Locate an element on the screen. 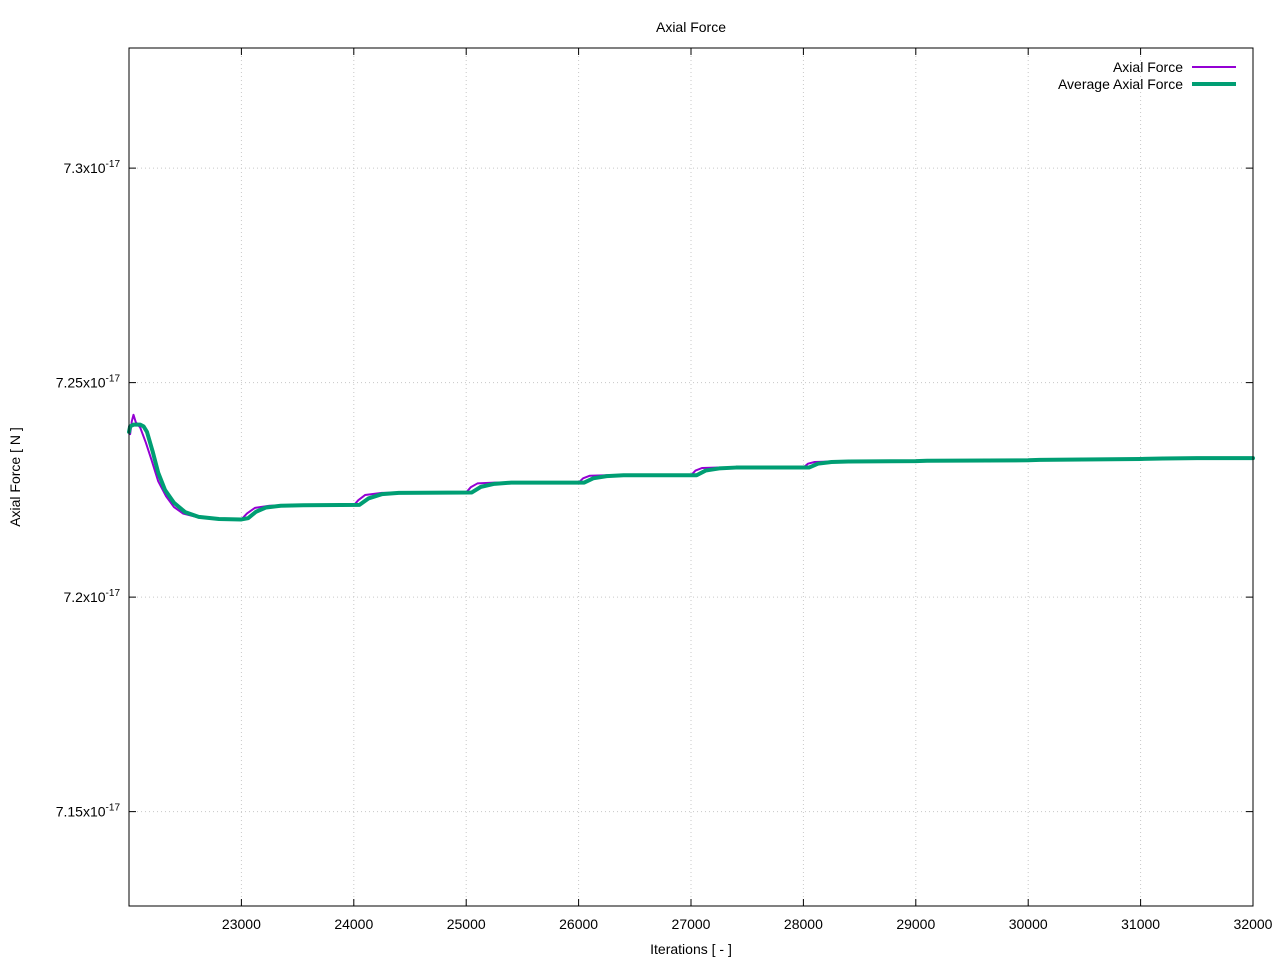 This screenshot has width=1280, height=960. series-line-average-axial-force is located at coordinates (691, 472).